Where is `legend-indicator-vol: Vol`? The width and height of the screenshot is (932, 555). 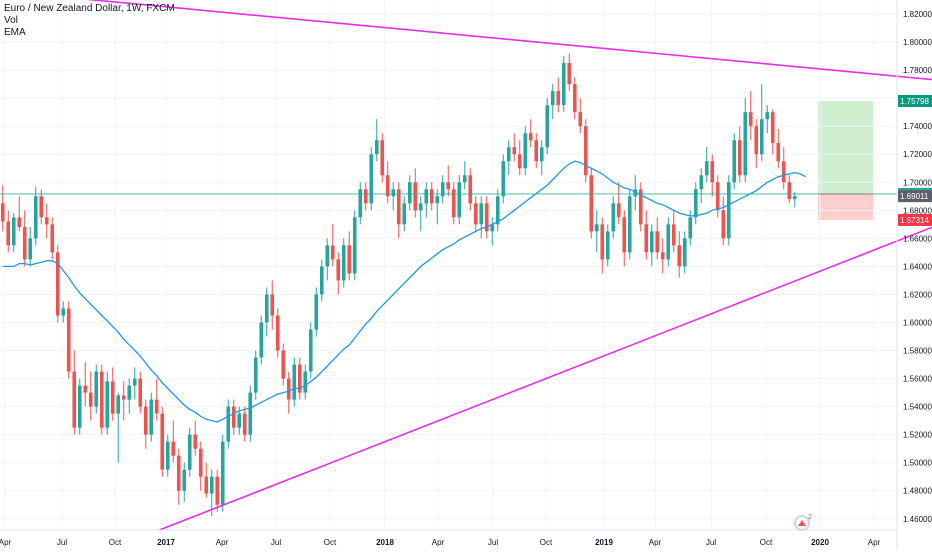 legend-indicator-vol: Vol is located at coordinates (89, 21).